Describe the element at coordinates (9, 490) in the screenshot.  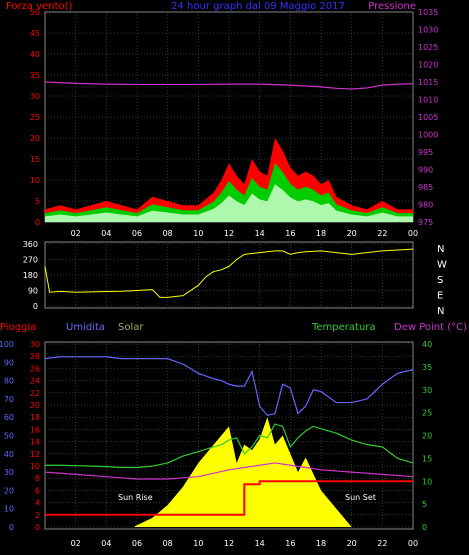
I see `humidity-tick-label: 20` at that location.